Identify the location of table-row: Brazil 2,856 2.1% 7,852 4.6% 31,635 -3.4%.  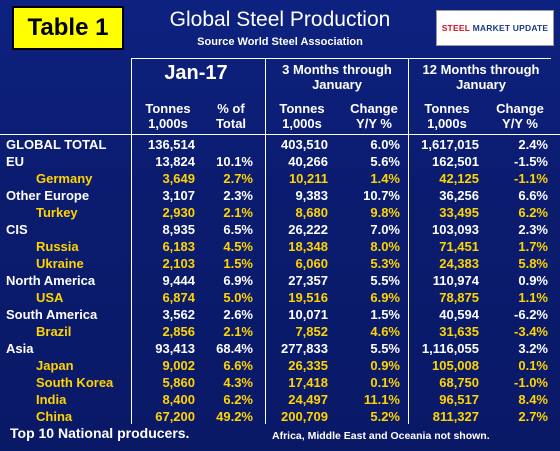
(280, 331).